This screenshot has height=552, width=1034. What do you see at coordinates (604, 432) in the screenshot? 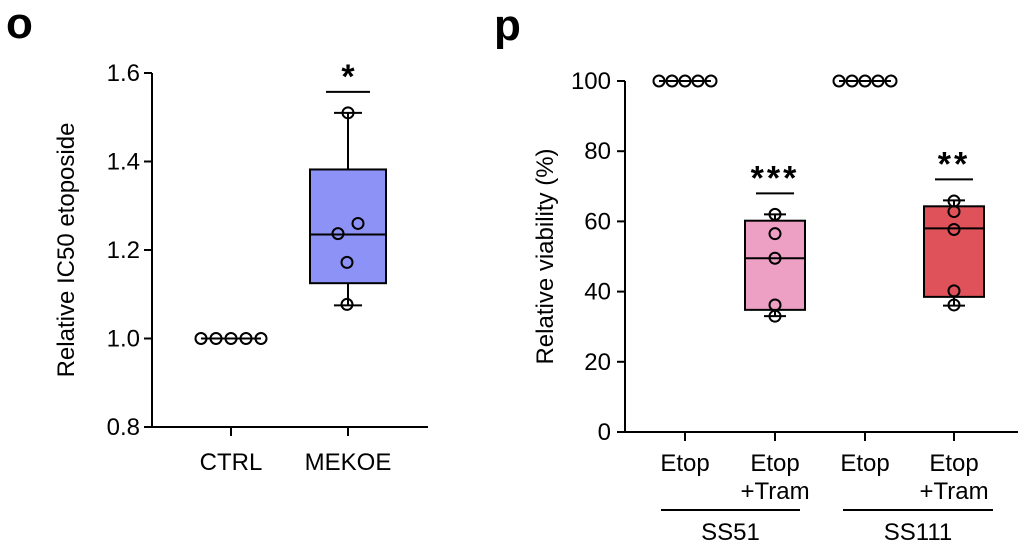
I see `y-tick-label: 0` at bounding box center [604, 432].